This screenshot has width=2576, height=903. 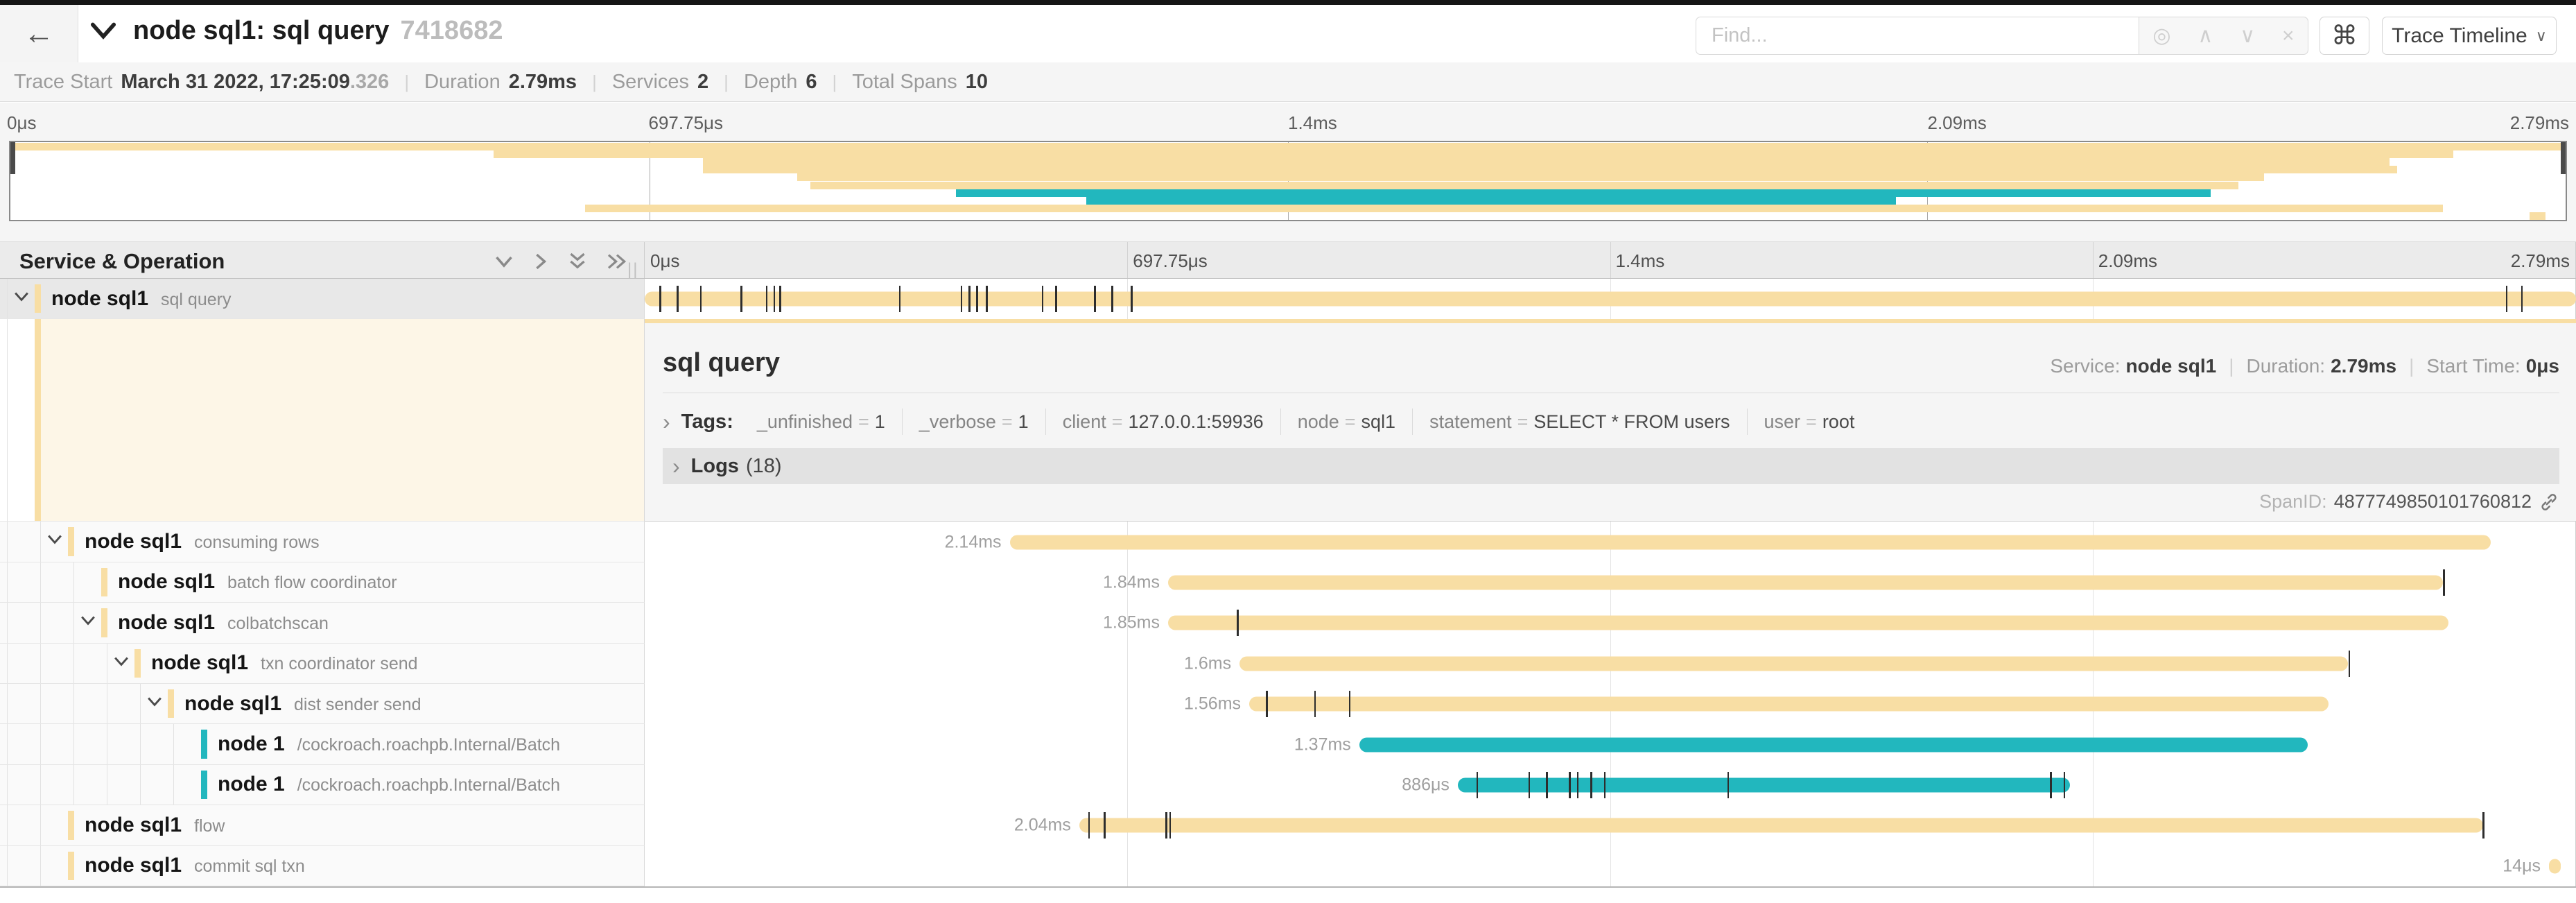 I want to click on span-name-cell: node sql1 dist sender send, so click(x=322, y=704).